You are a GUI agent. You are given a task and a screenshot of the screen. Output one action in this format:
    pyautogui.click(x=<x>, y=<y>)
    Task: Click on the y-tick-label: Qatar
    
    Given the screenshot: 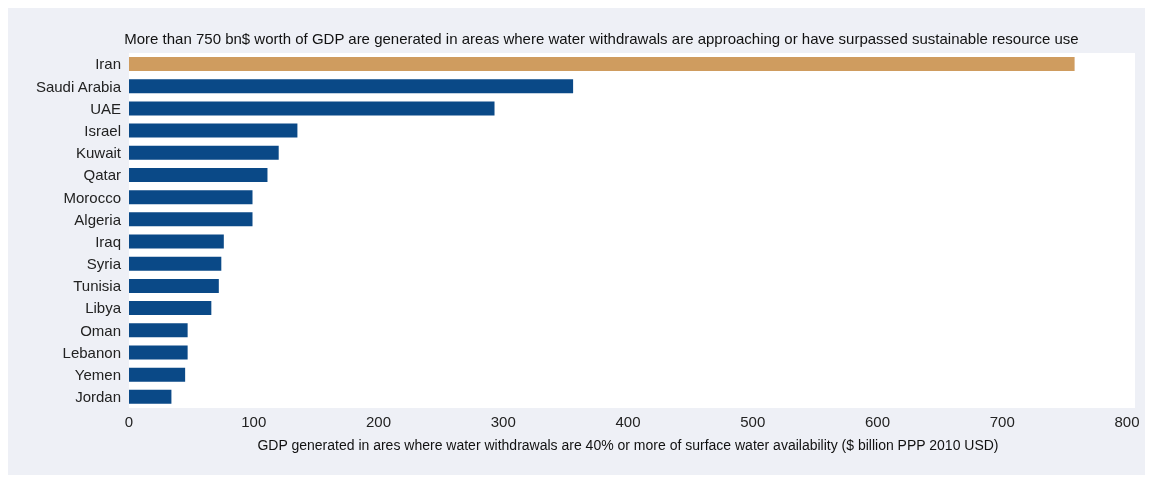 What is the action you would take?
    pyautogui.click(x=102, y=175)
    